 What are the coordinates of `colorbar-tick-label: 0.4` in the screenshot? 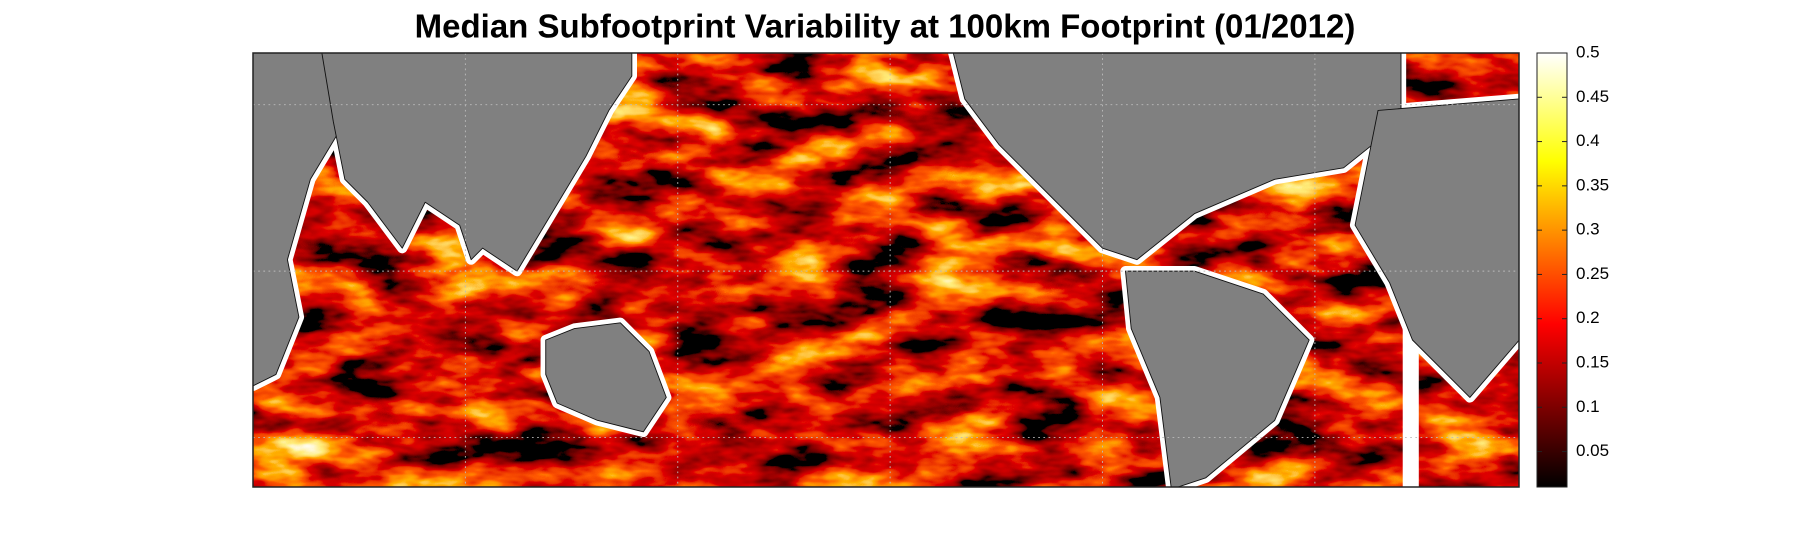 It's located at (1588, 140).